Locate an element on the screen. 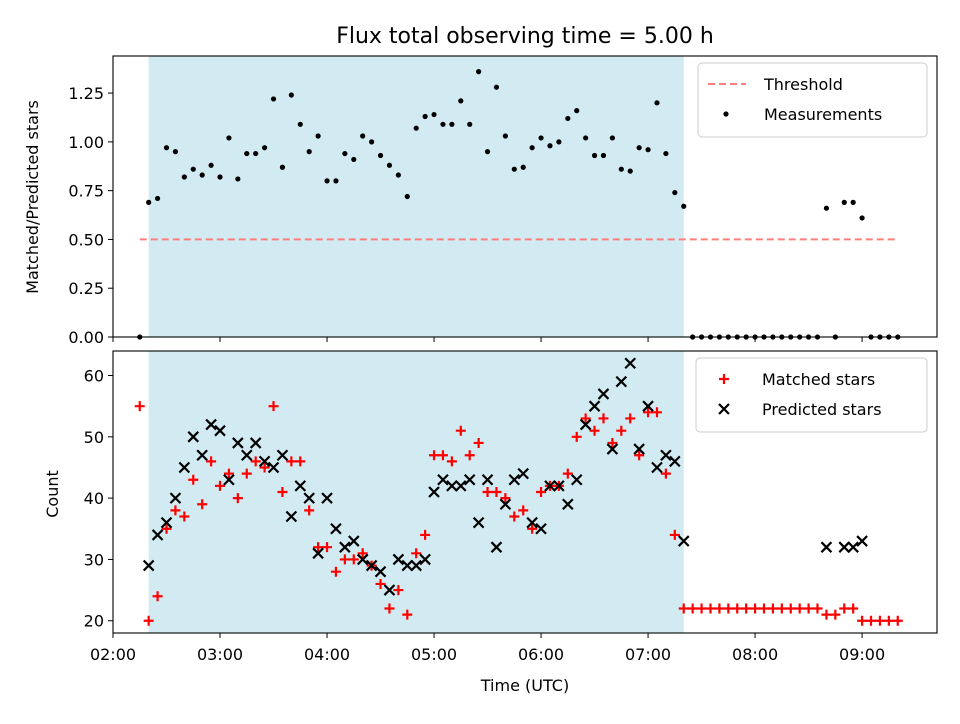 The image size is (960, 724). legend-predicted-swatch is located at coordinates (724, 409).